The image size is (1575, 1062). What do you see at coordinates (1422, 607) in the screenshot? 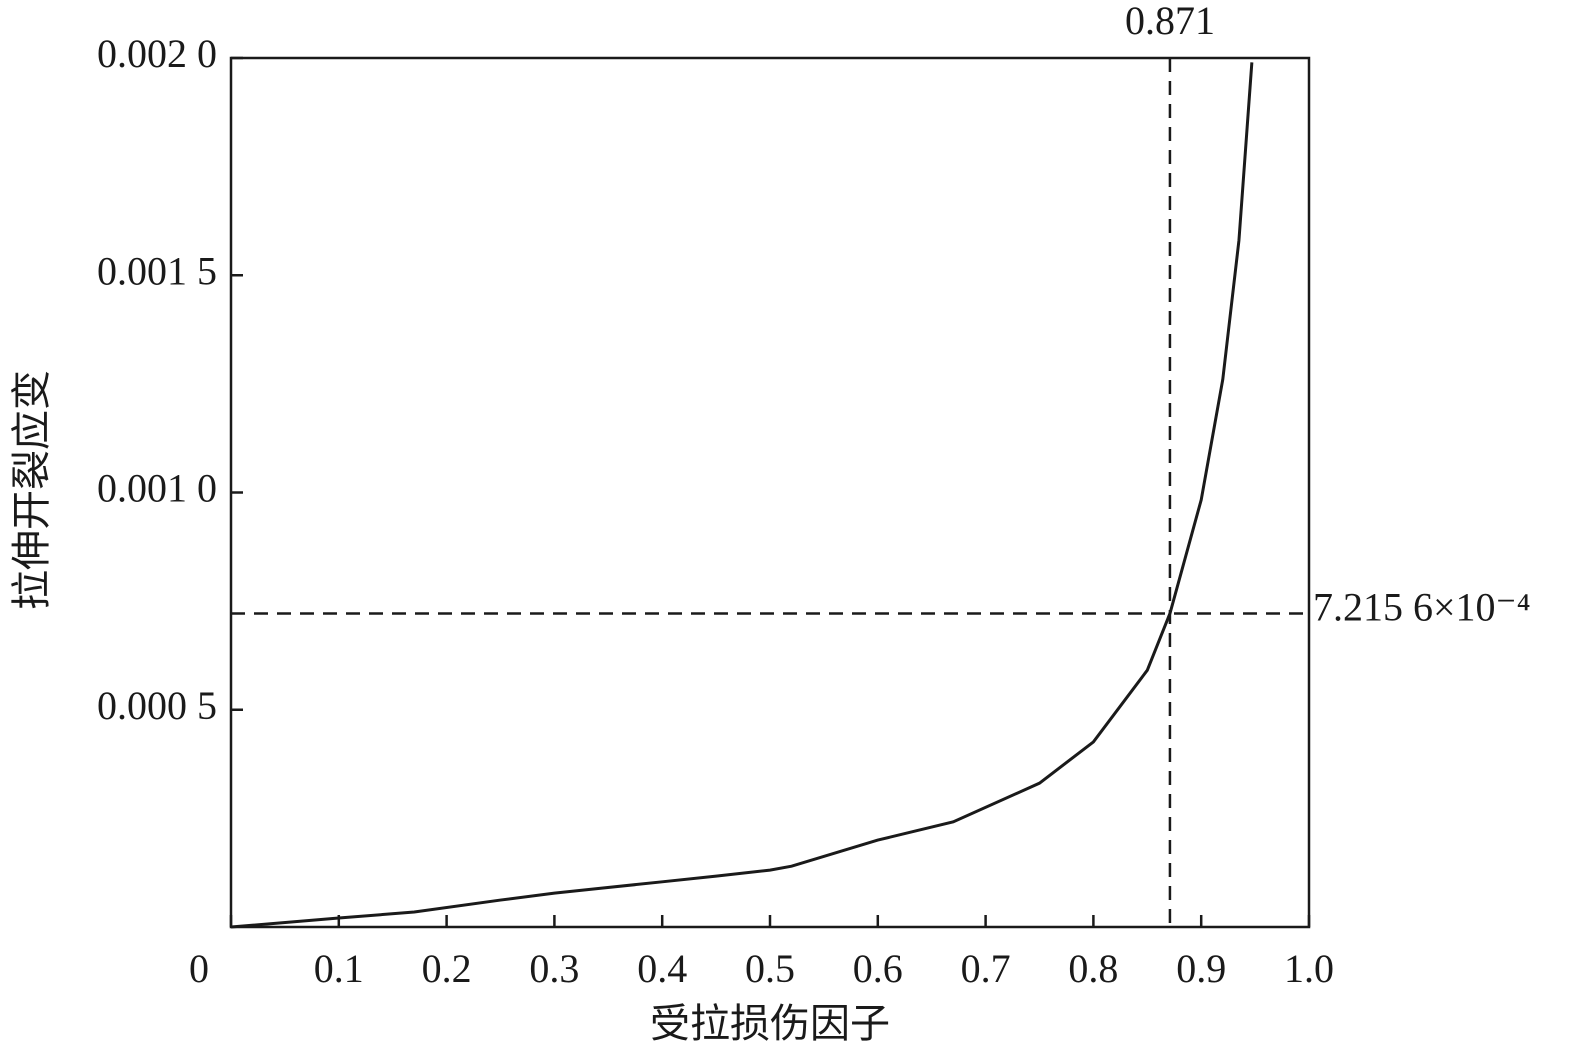
I see `annotation: 7.215 6×10⁻⁴` at bounding box center [1422, 607].